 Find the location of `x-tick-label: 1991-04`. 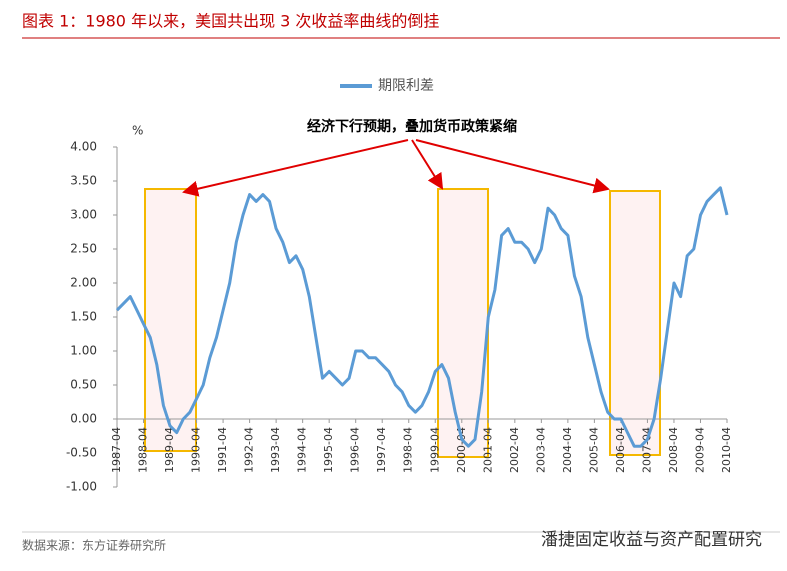

x-tick-label: 1991-04 is located at coordinates (222, 450).